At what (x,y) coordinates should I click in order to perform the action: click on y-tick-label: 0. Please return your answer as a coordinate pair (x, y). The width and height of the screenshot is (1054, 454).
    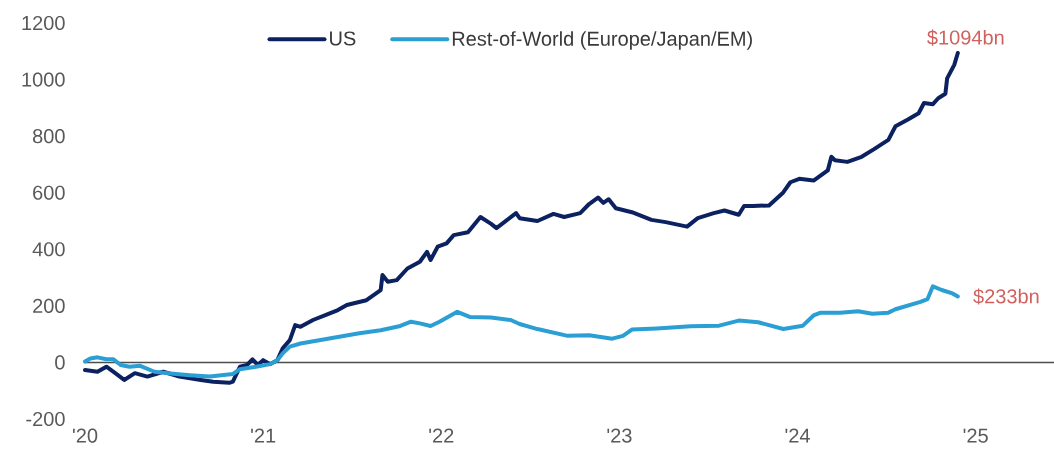
    Looking at the image, I should click on (60, 362).